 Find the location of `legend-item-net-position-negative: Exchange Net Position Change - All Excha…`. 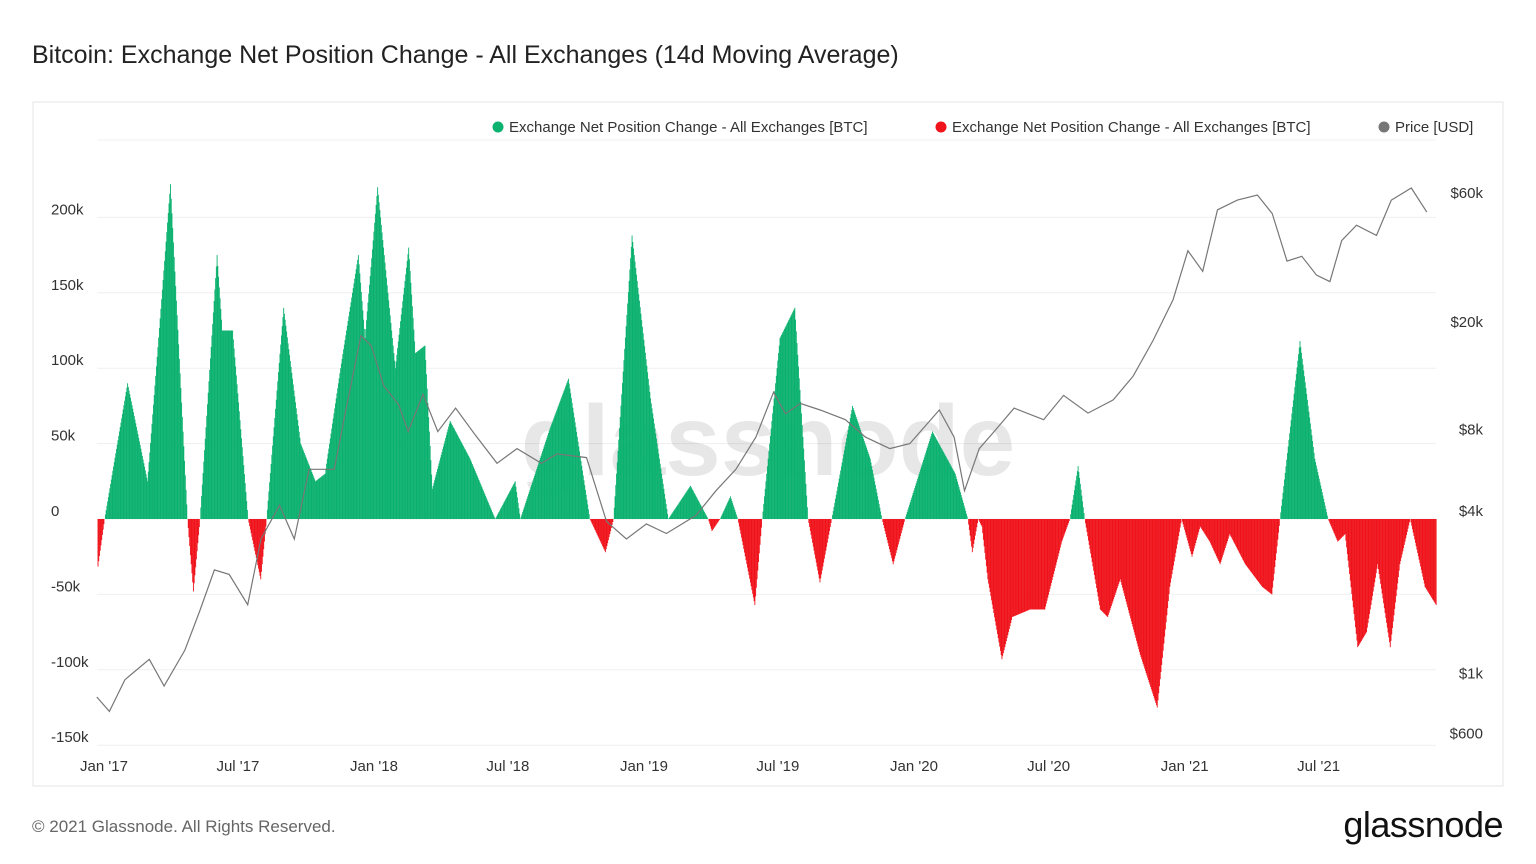

legend-item-net-position-negative: Exchange Net Position Change - All Excha… is located at coordinates (1123, 127).